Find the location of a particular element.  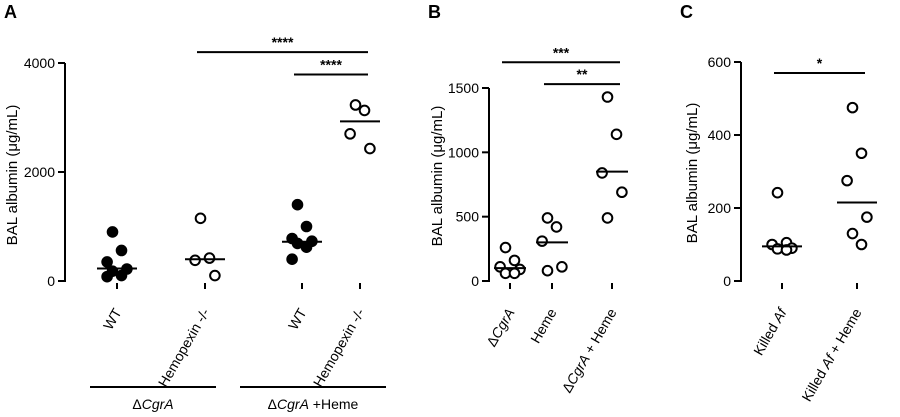

y-tick-label: 2000 is located at coordinates (39, 172).